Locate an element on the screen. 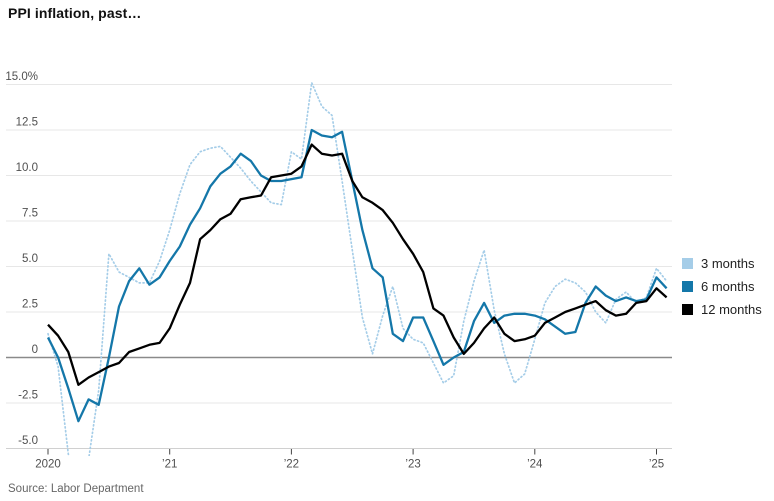 The width and height of the screenshot is (774, 501). legend-swatch-3-months-icon is located at coordinates (687, 263).